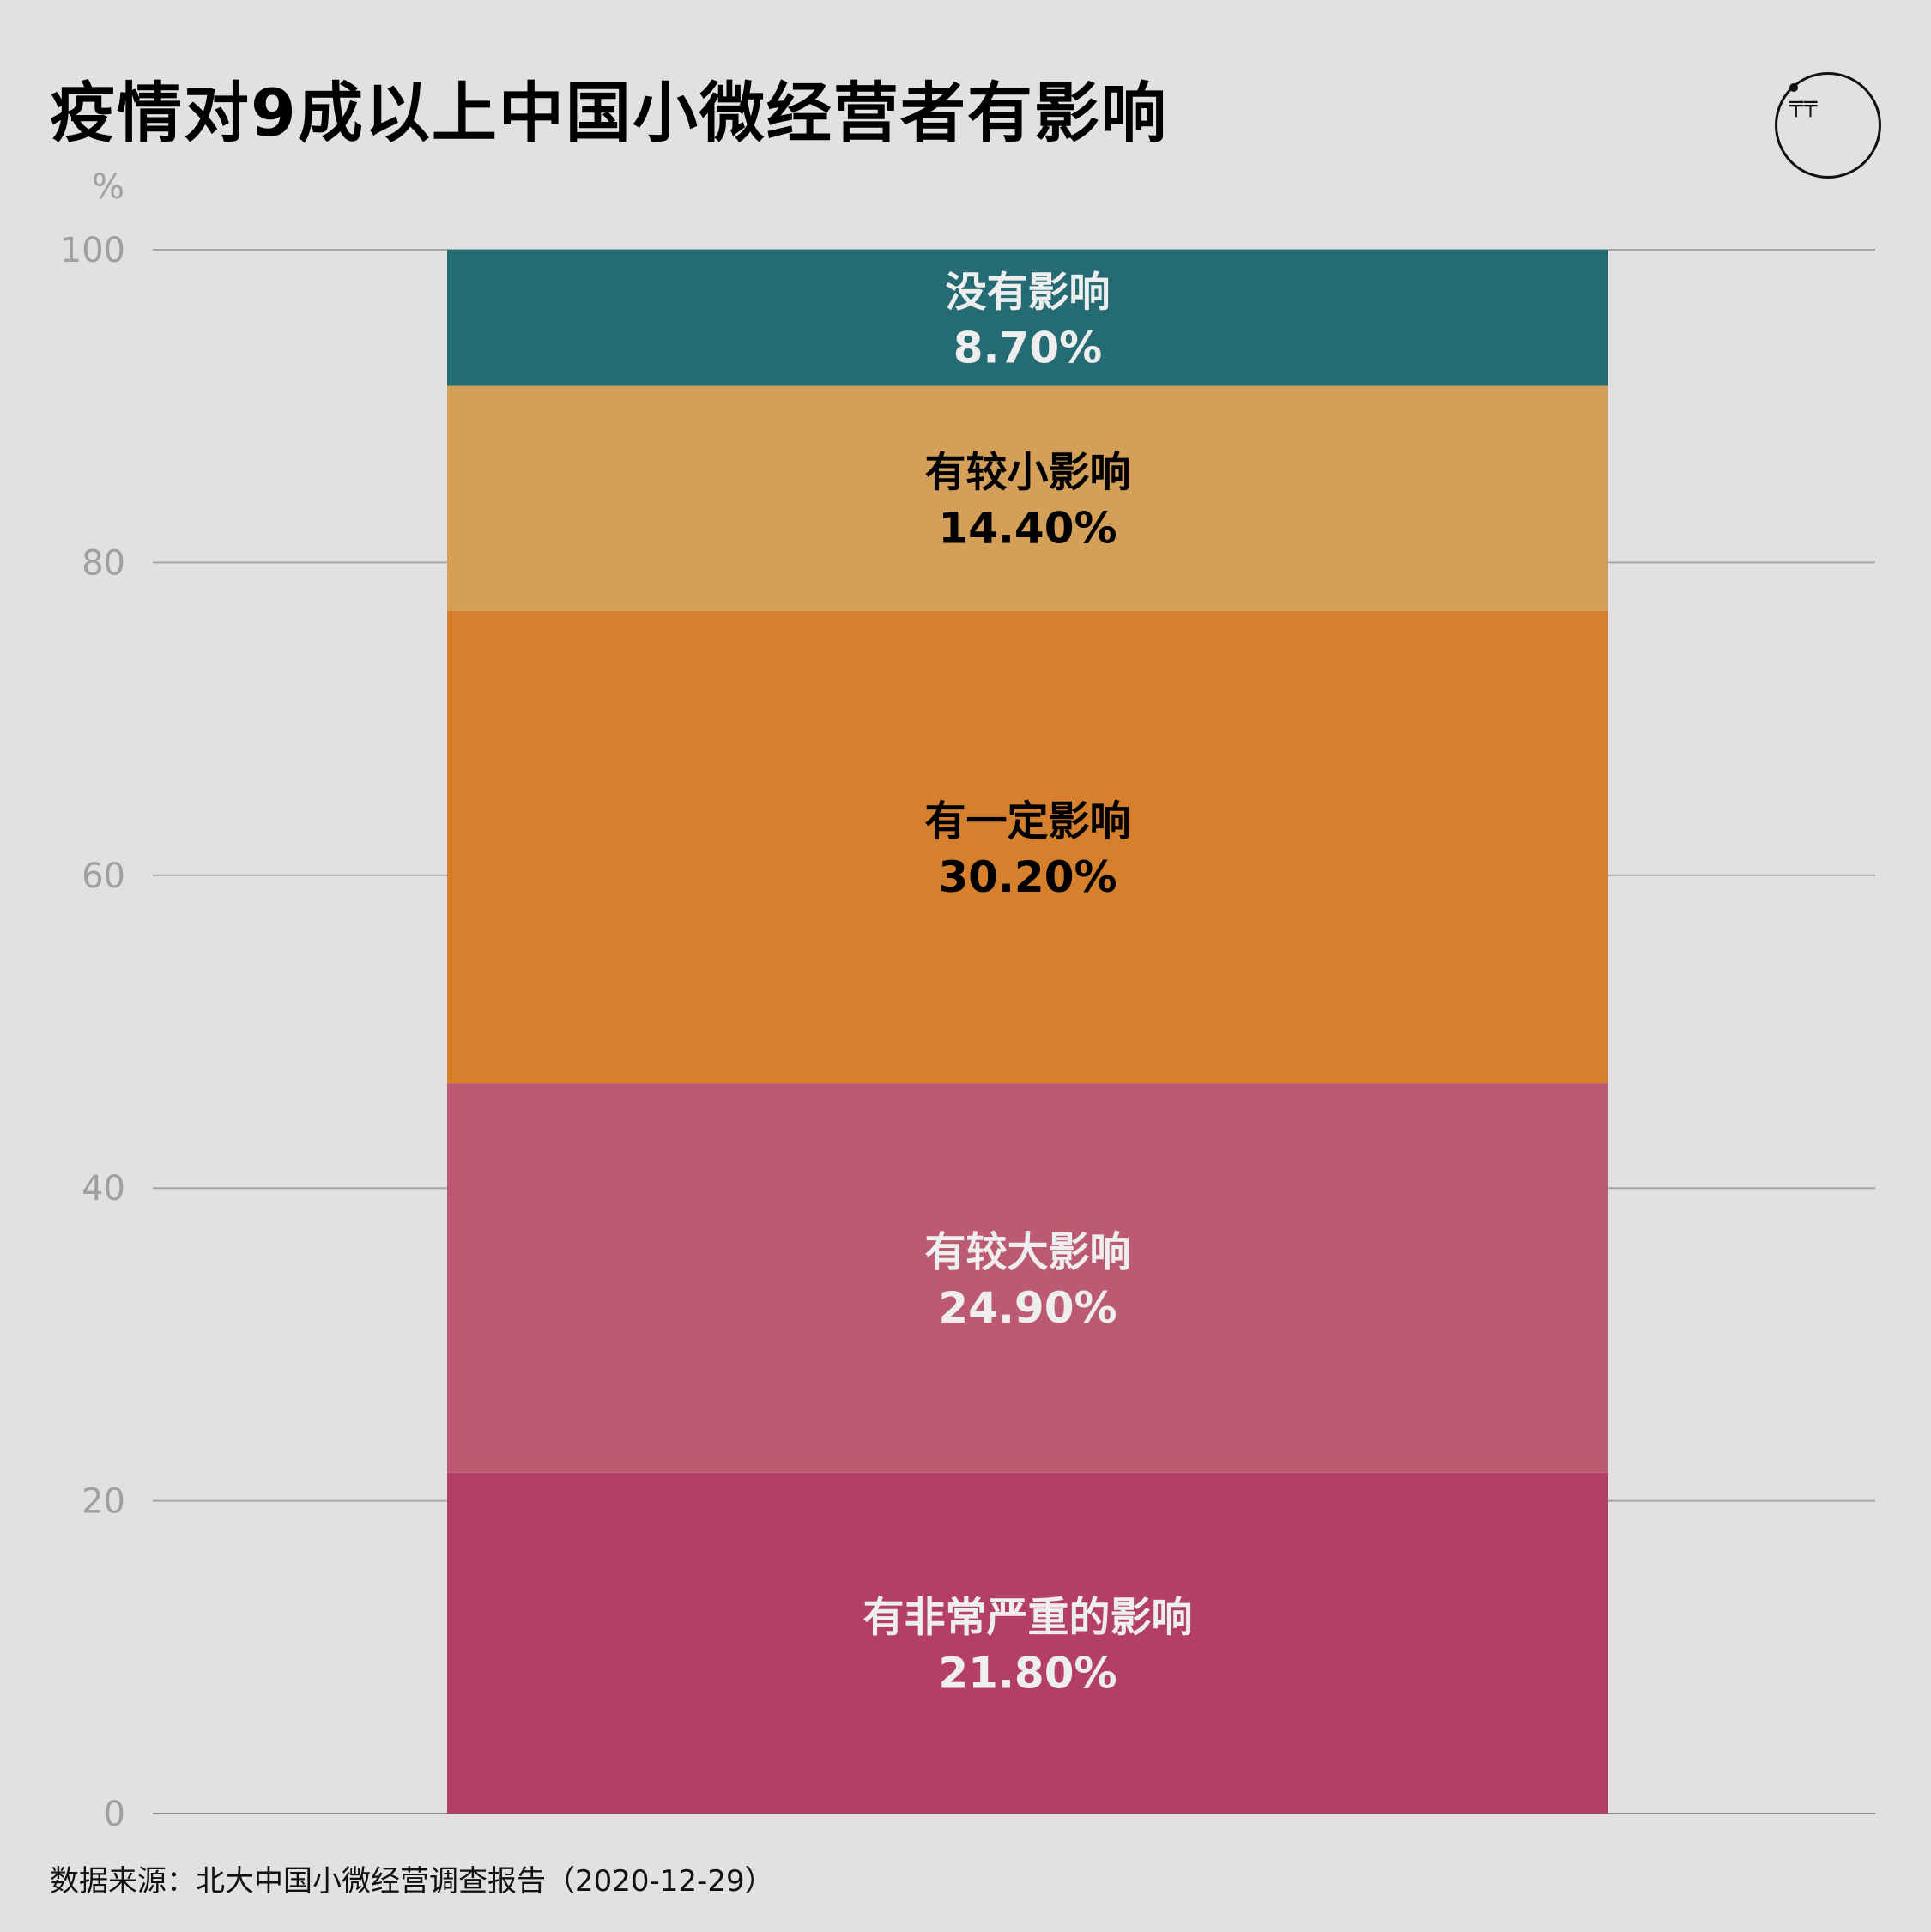 Image resolution: width=1931 pixels, height=1932 pixels. What do you see at coordinates (1027, 292) in the screenshot?
I see `segment-name-label: 没有影响` at bounding box center [1027, 292].